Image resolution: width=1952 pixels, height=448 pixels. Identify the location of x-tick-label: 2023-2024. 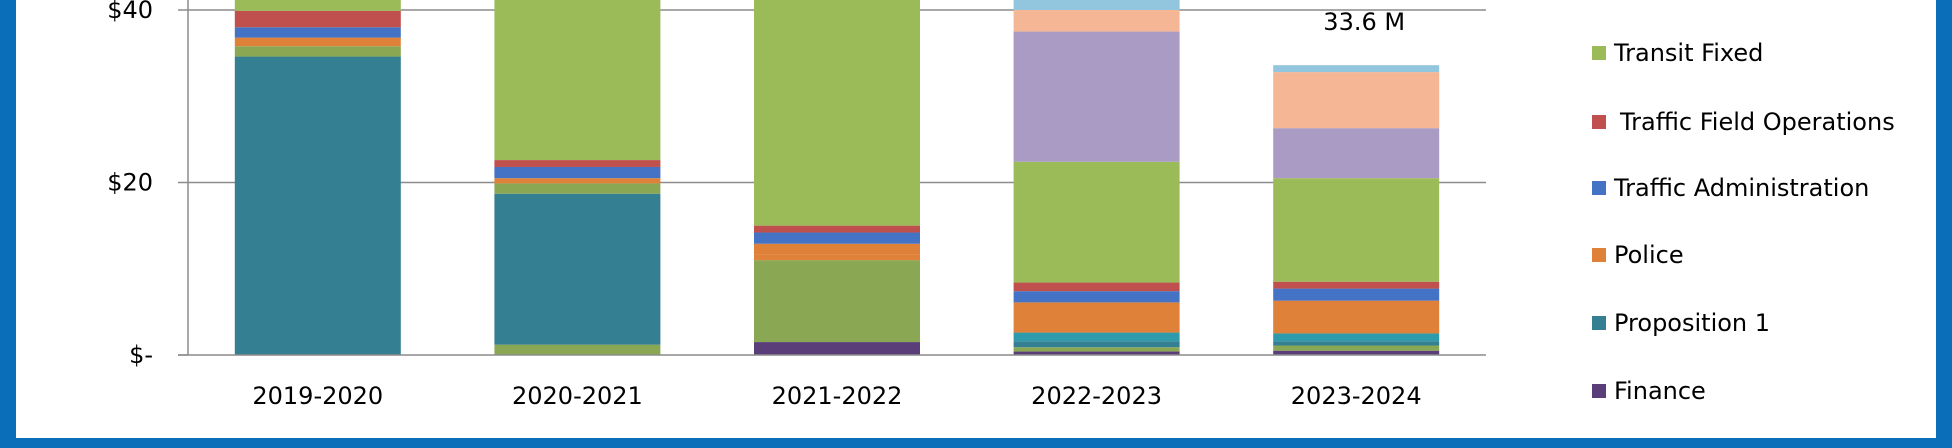
(1356, 396).